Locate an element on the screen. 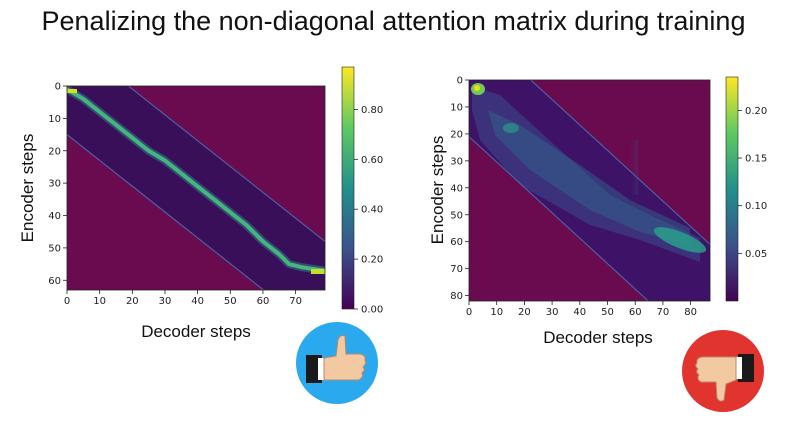 The height and width of the screenshot is (427, 787). heatmap-bad-xtick-label: 70 is located at coordinates (663, 312).